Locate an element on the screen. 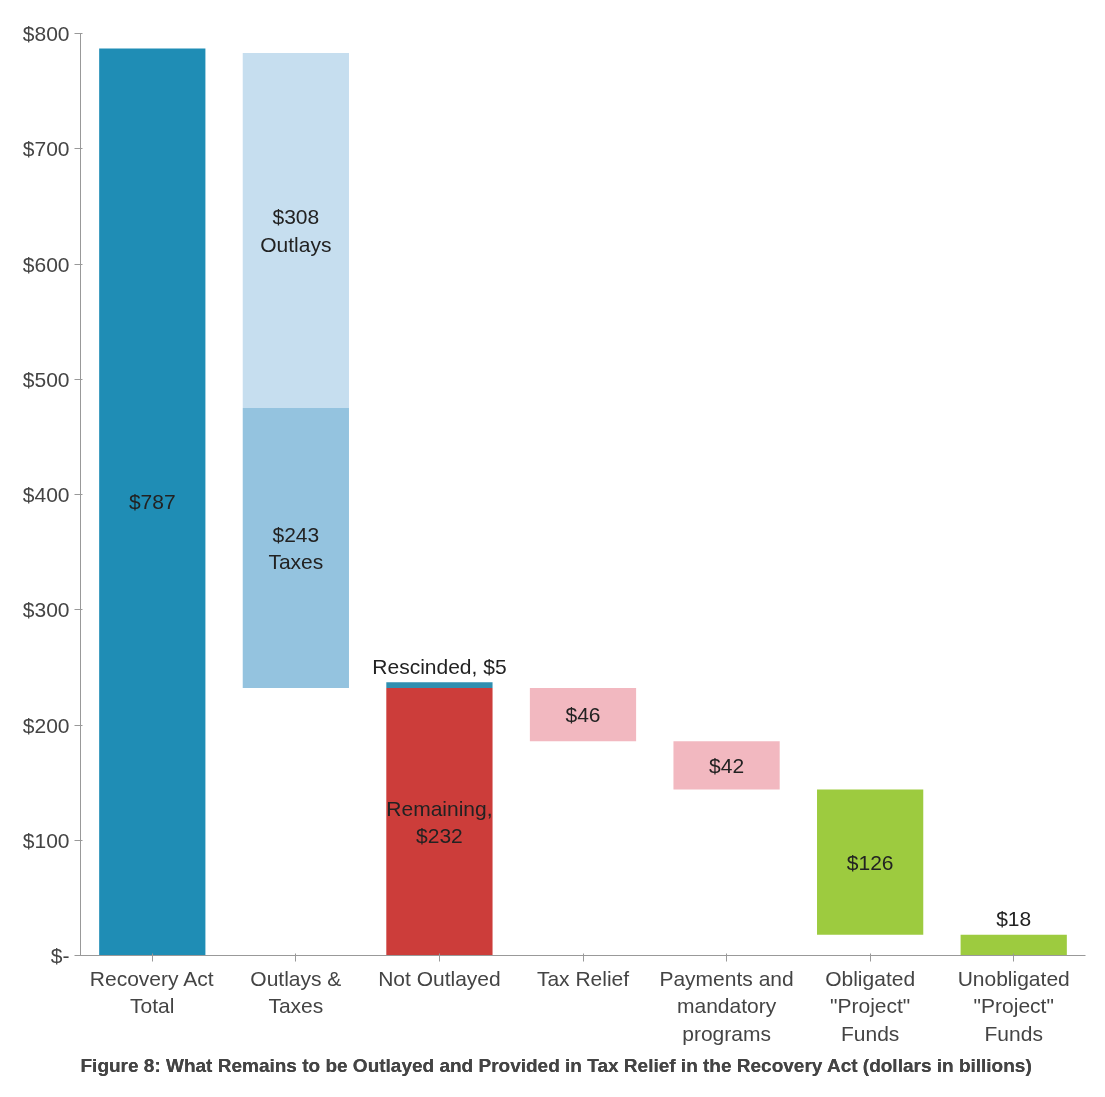  data-label: $18 is located at coordinates (1014, 919).